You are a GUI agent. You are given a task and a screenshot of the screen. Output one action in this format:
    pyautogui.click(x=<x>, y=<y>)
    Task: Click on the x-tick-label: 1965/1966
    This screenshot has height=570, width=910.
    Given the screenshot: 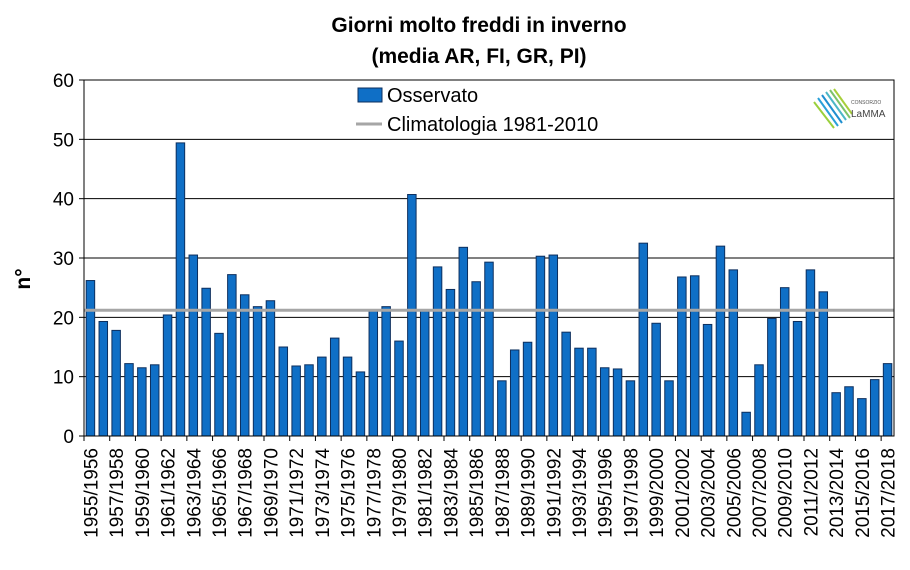 What is the action you would take?
    pyautogui.click(x=220, y=493)
    